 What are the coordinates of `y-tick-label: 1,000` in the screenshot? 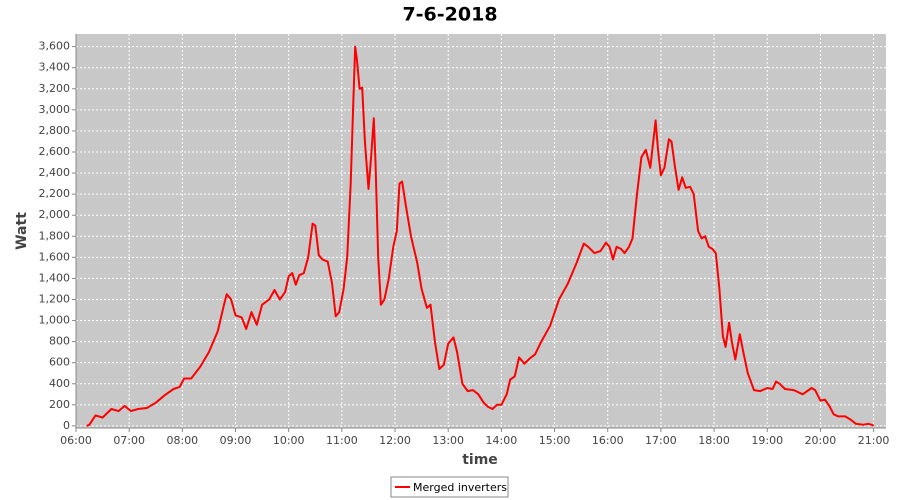 It's located at (55, 320).